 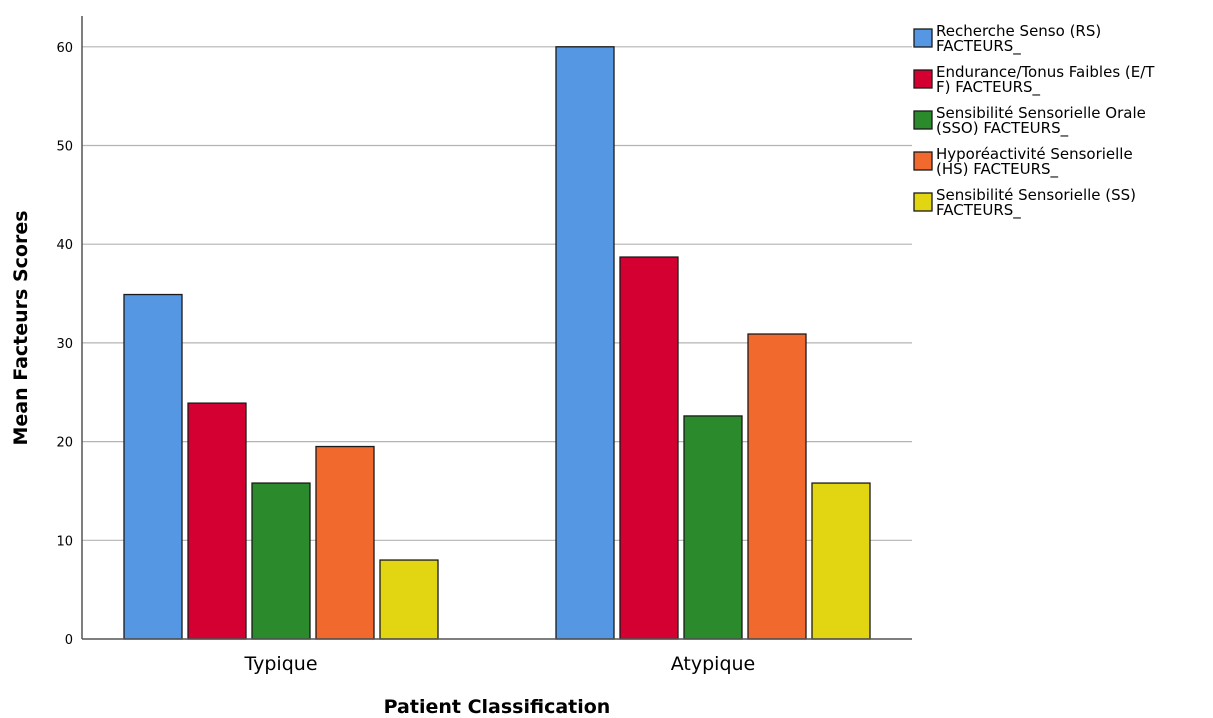 I want to click on legend-label-line: Sensibilité Sensorielle (SS), so click(x=1036, y=195).